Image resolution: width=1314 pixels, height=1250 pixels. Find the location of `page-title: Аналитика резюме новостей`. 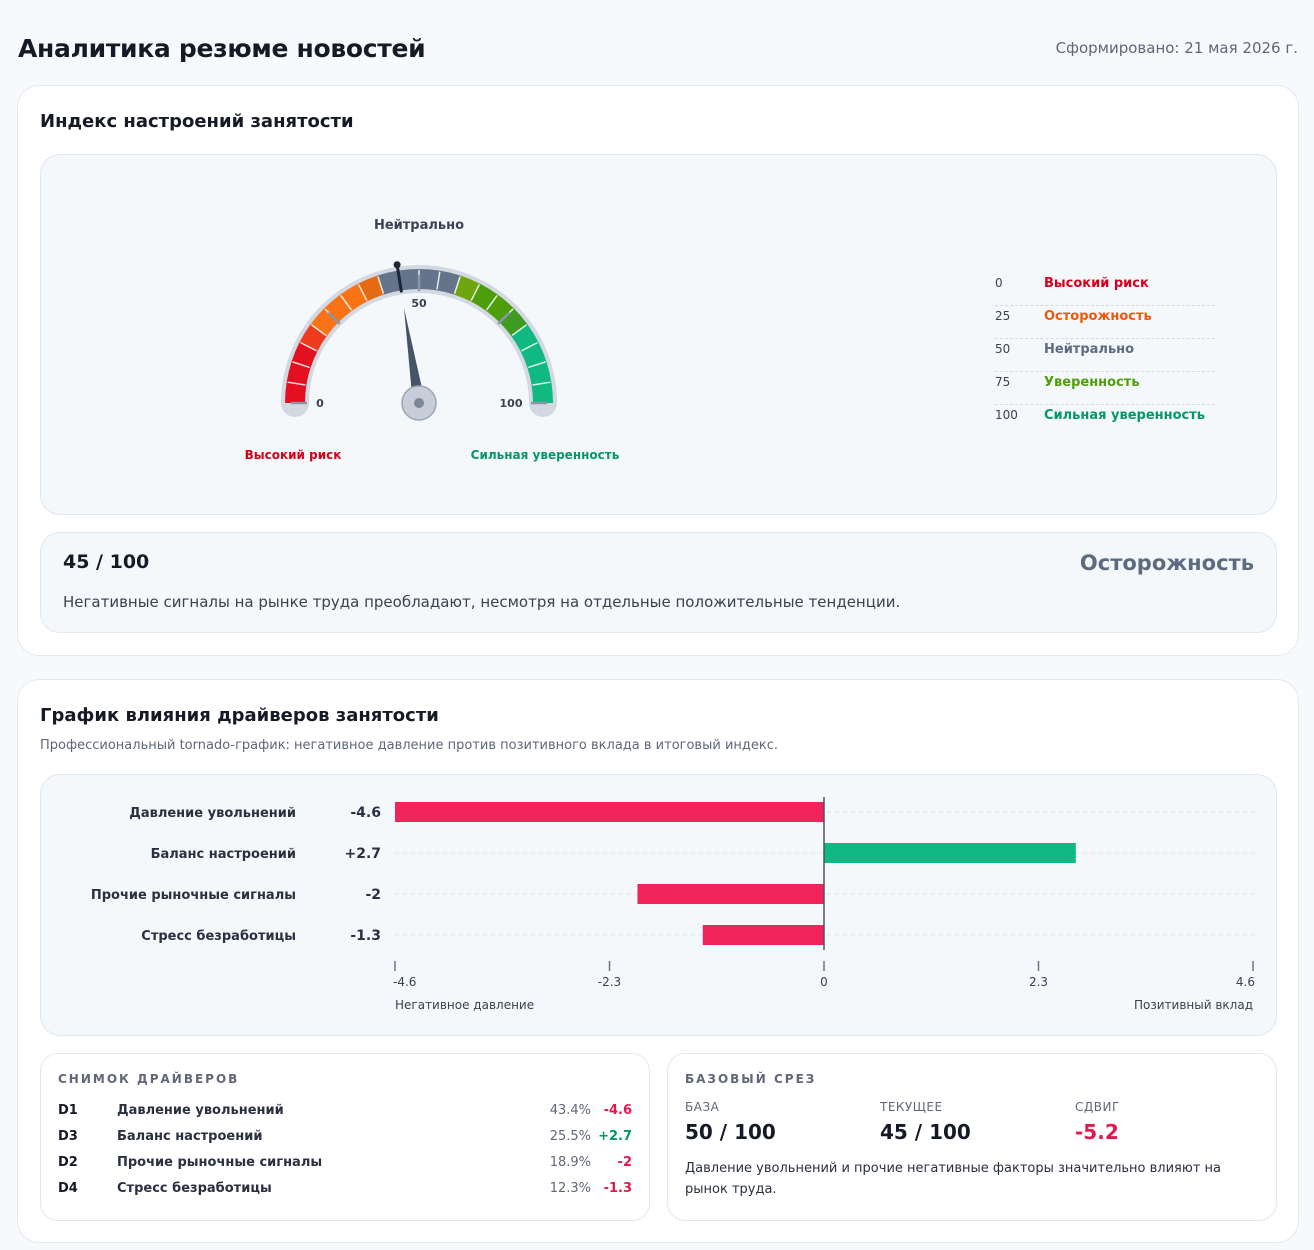

page-title: Аналитика резюме новостей is located at coordinates (222, 48).